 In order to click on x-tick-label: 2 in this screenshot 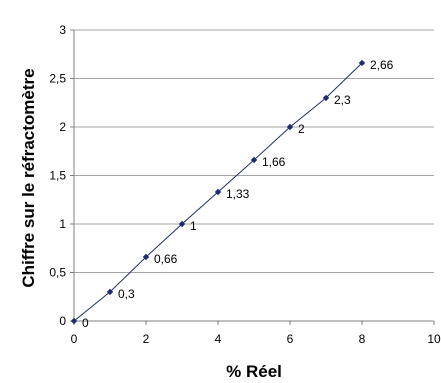, I will do `click(146, 339)`.